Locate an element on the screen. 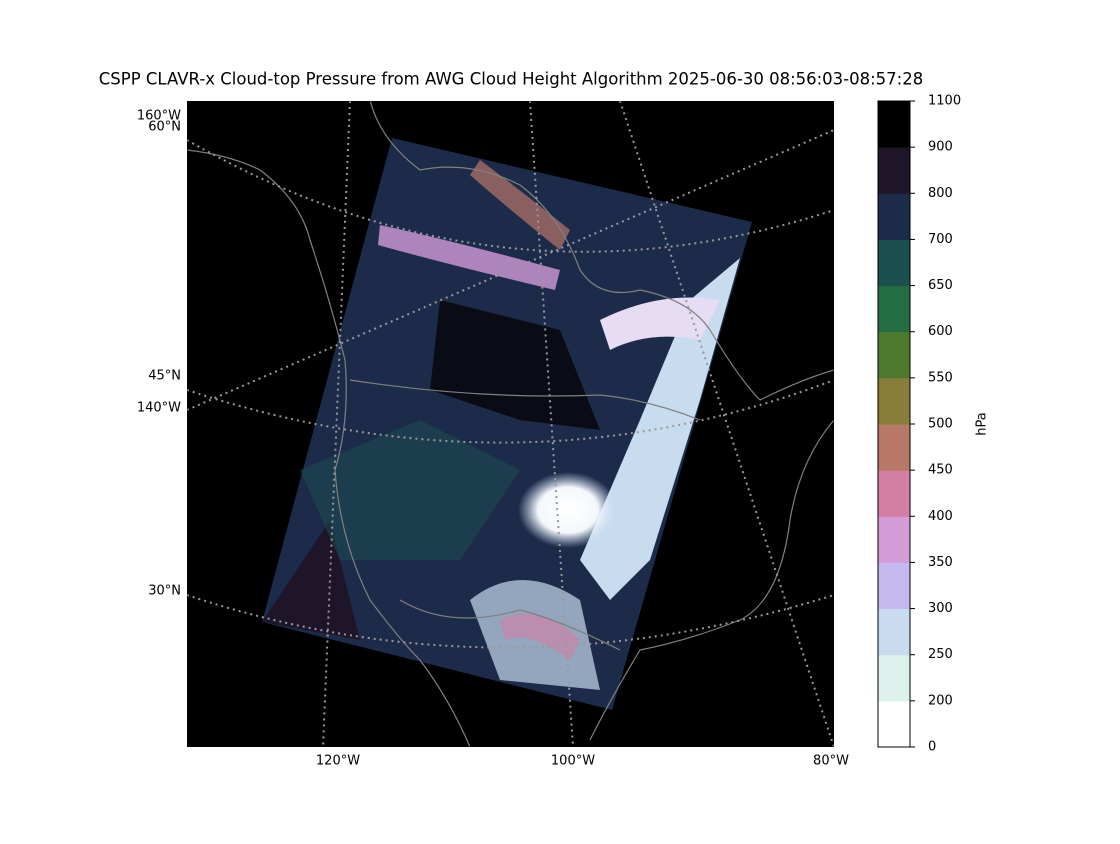 The image size is (1120, 844). colorbar-tick-label: 250 is located at coordinates (940, 654).